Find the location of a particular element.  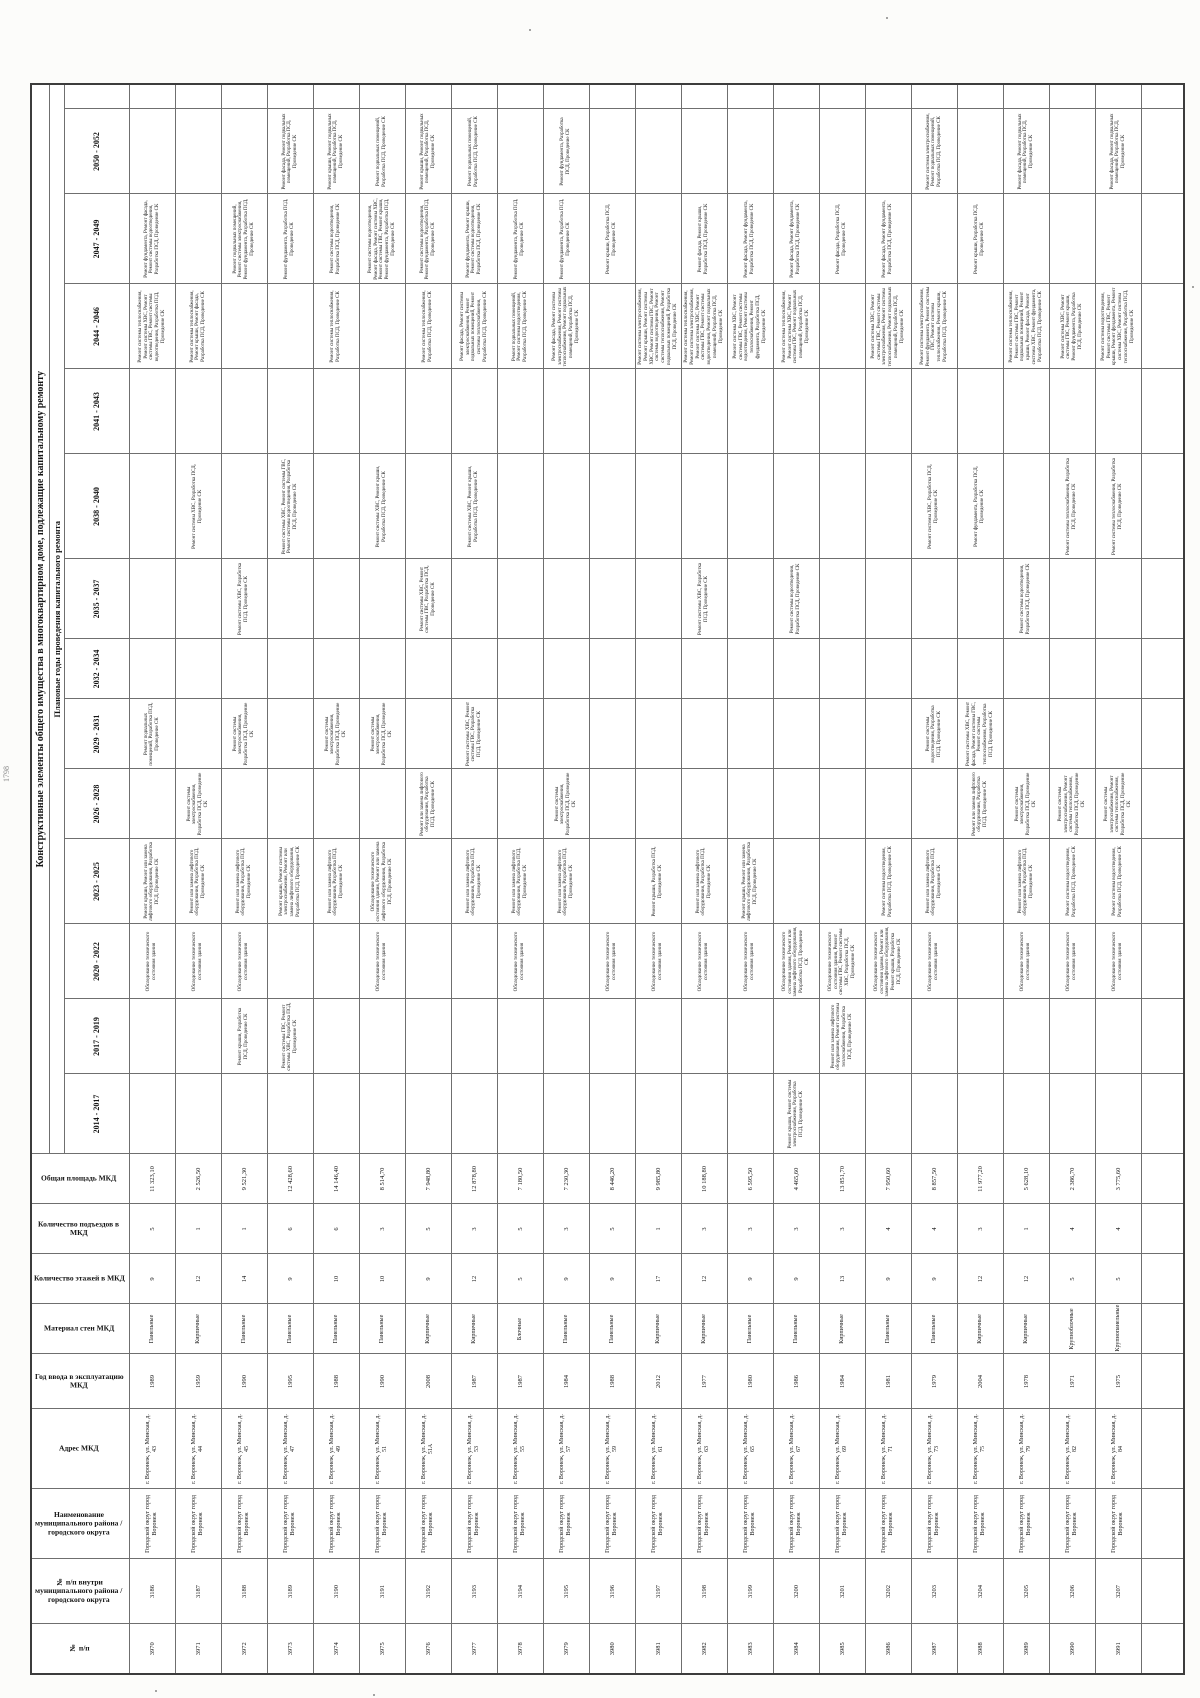

period-header: 2026 - 2028 is located at coordinates (97, 804).